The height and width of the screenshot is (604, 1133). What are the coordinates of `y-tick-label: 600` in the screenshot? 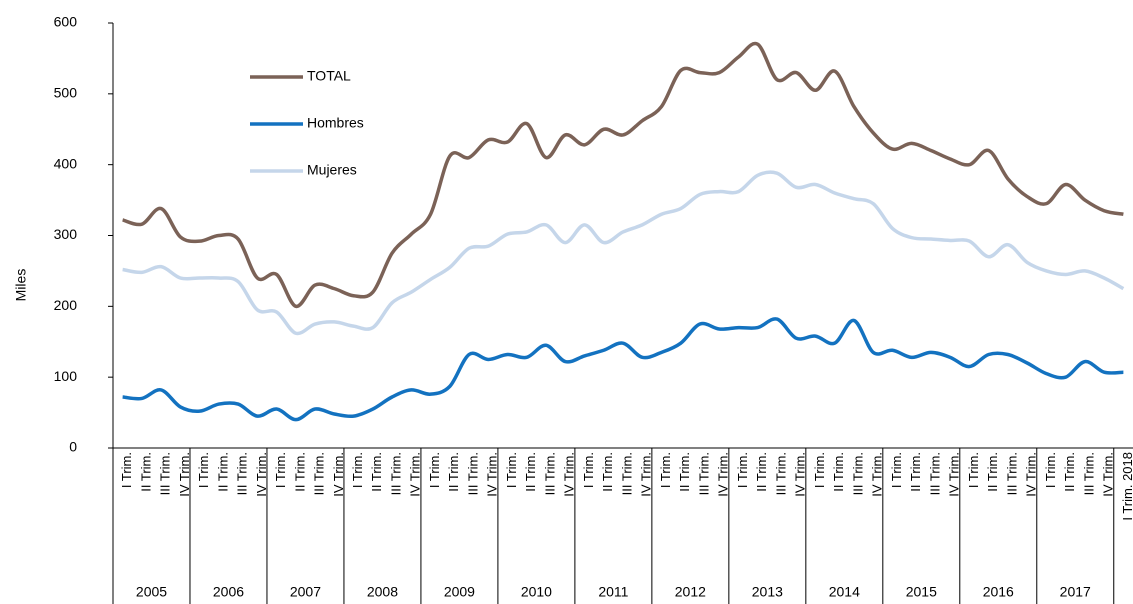 It's located at (66, 22).